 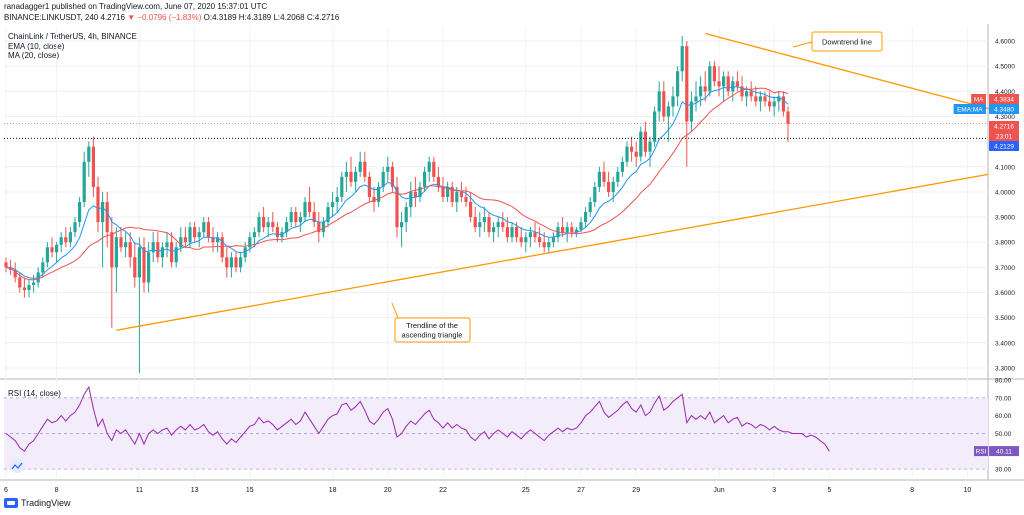 What do you see at coordinates (139, 490) in the screenshot?
I see `time-tick-label: 11` at bounding box center [139, 490].